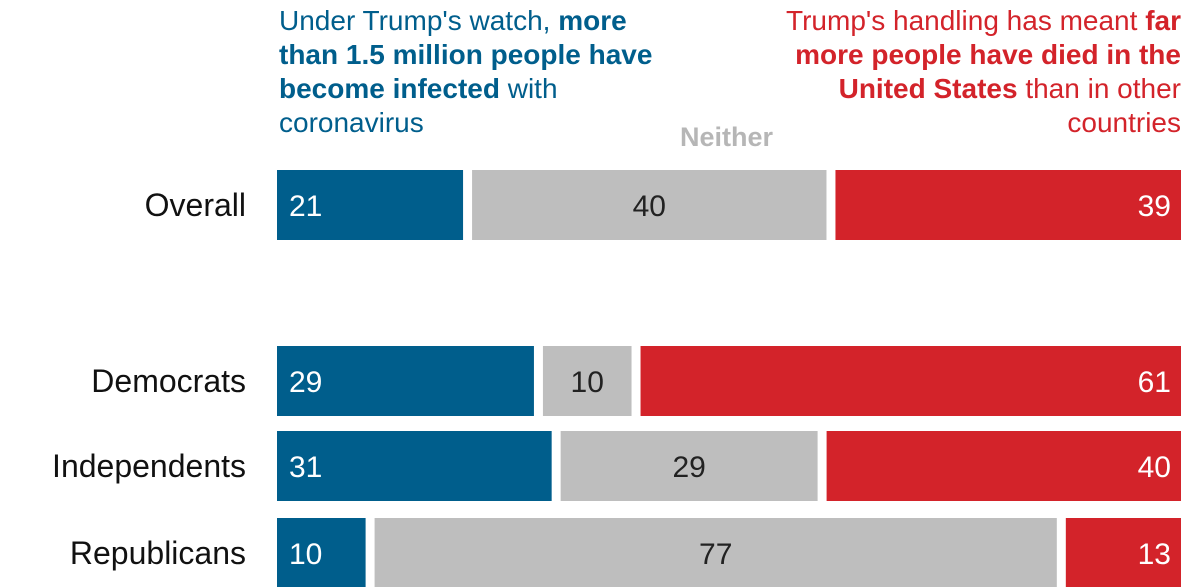  What do you see at coordinates (305, 554) in the screenshot?
I see `value-label-republicans-blue: 10` at bounding box center [305, 554].